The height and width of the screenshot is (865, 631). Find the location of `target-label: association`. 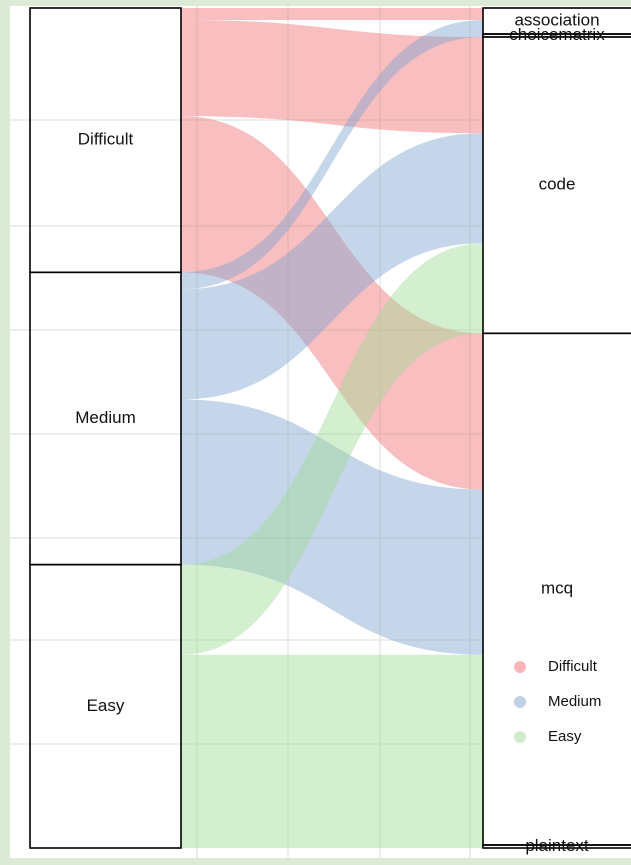

target-label: association is located at coordinates (556, 19).